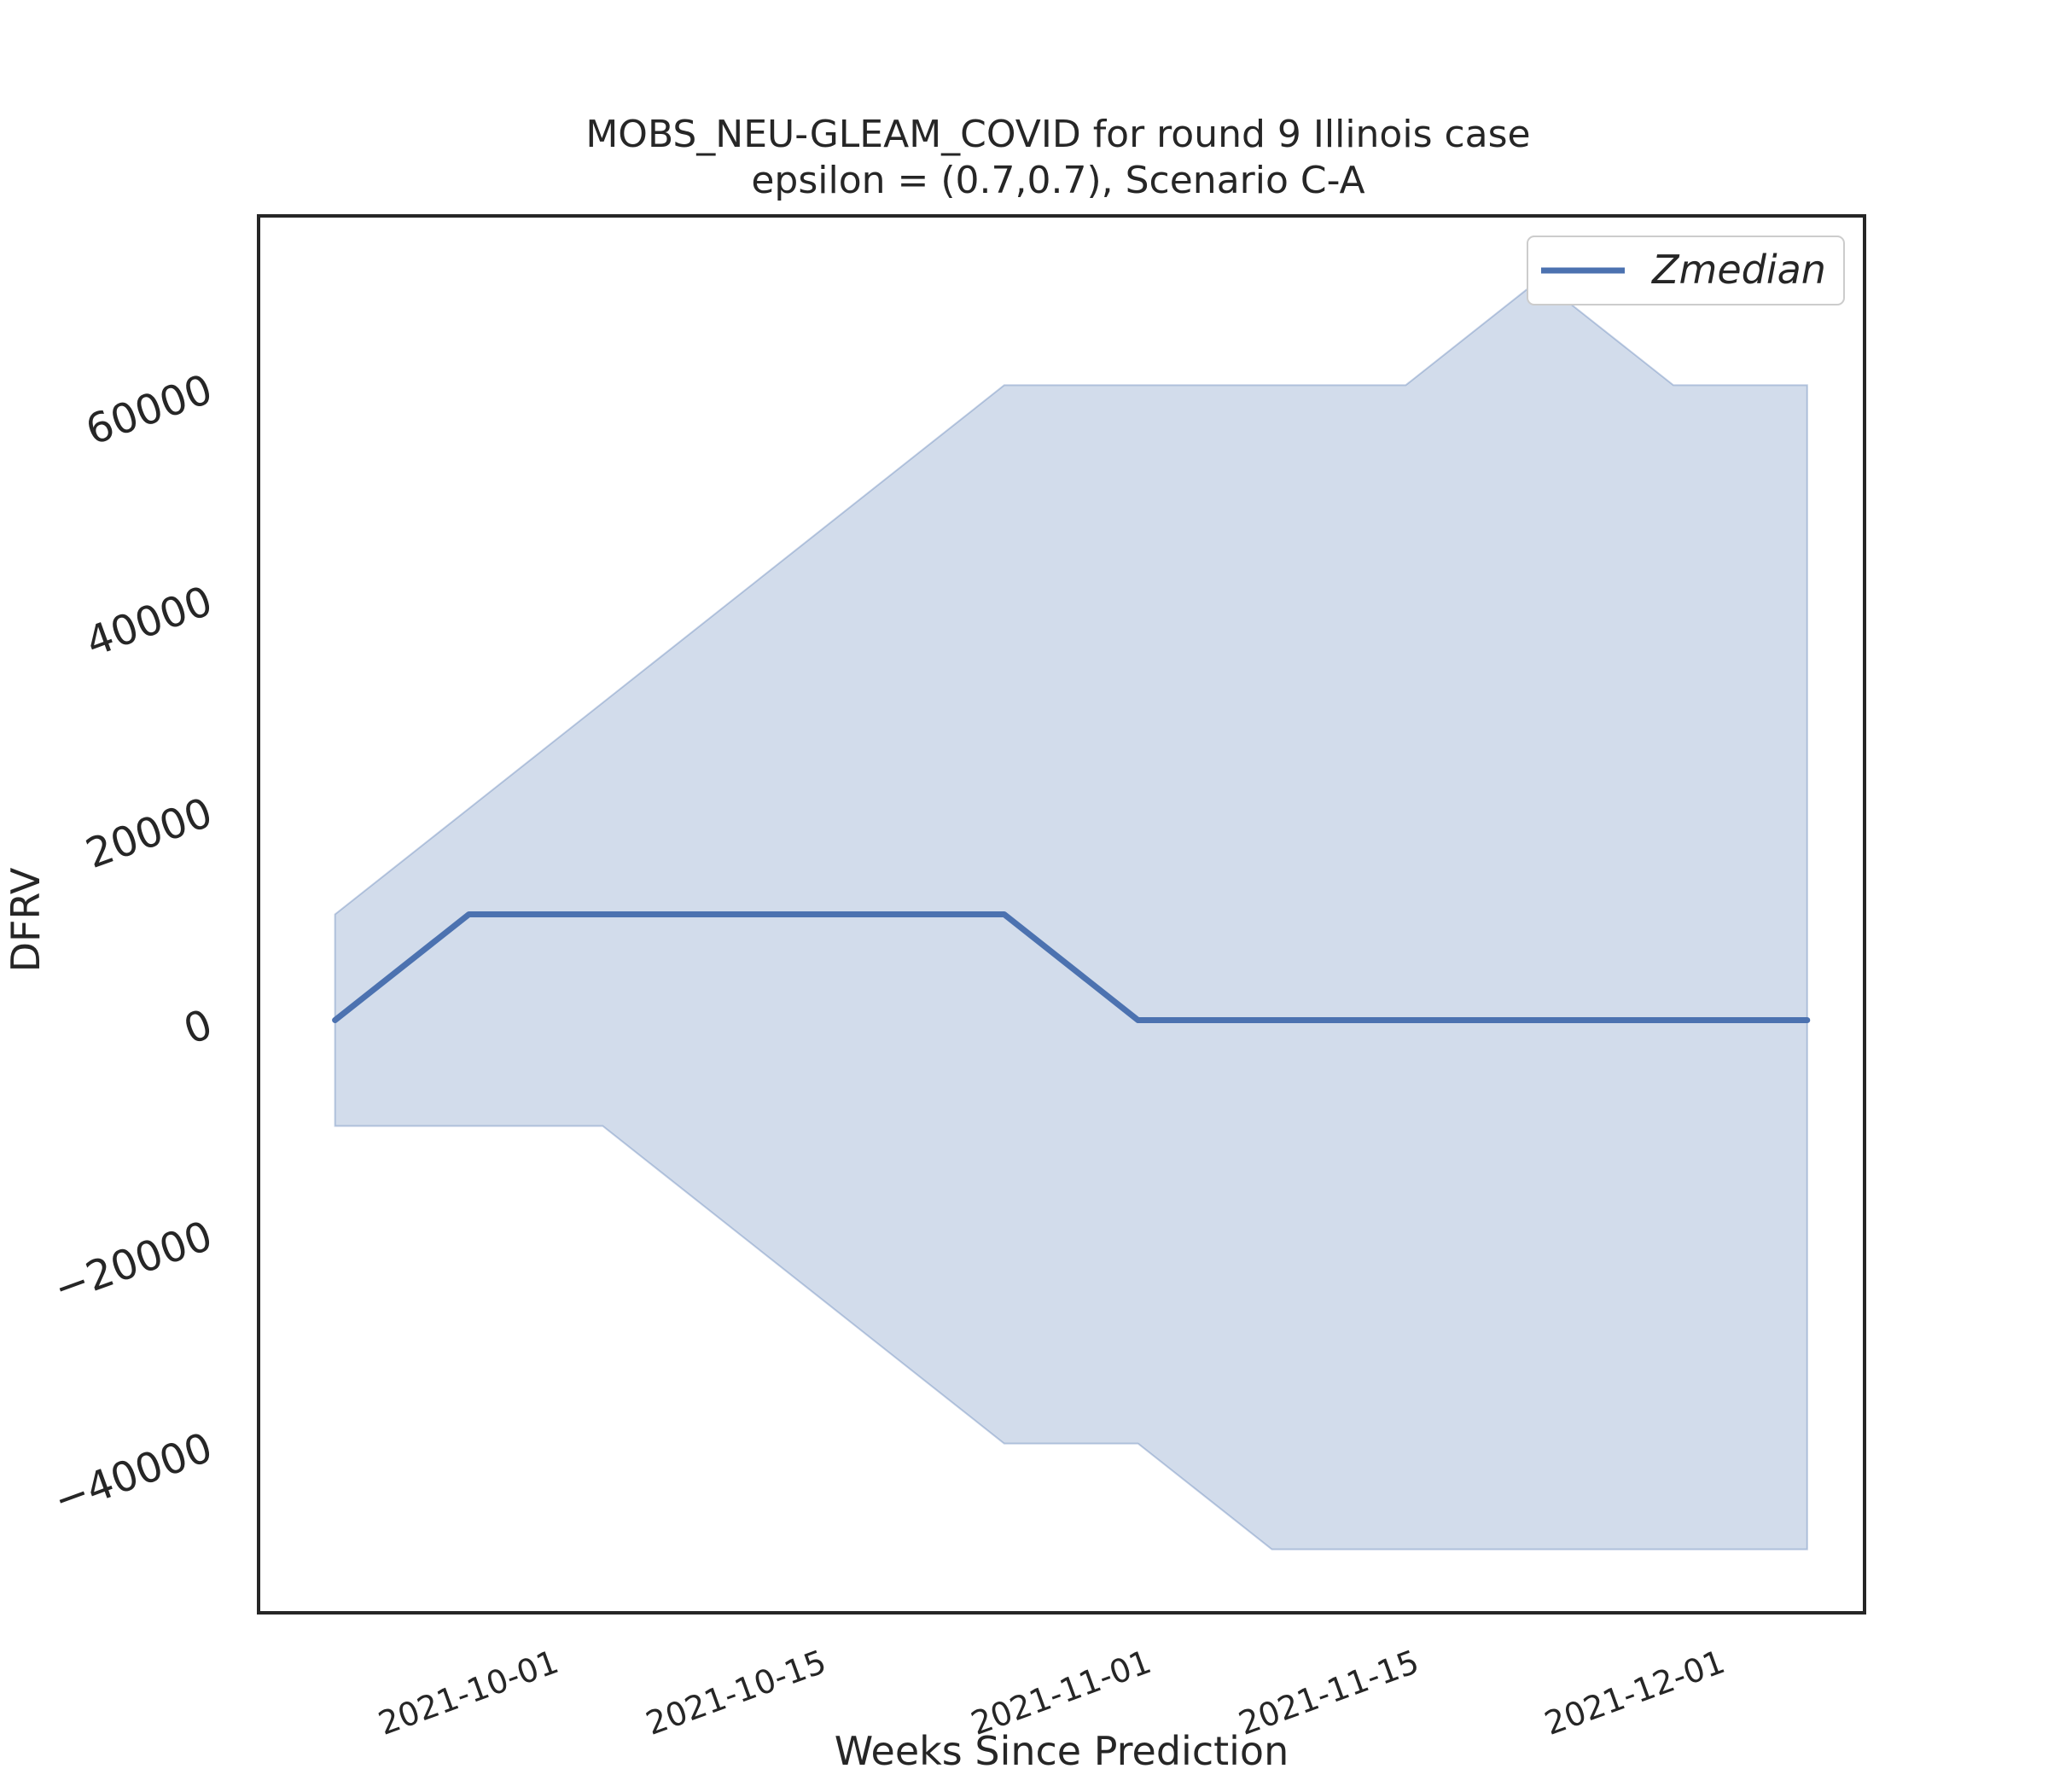  Describe the element at coordinates (197, 1027) in the screenshot. I see `y-tick-label: 0` at that location.